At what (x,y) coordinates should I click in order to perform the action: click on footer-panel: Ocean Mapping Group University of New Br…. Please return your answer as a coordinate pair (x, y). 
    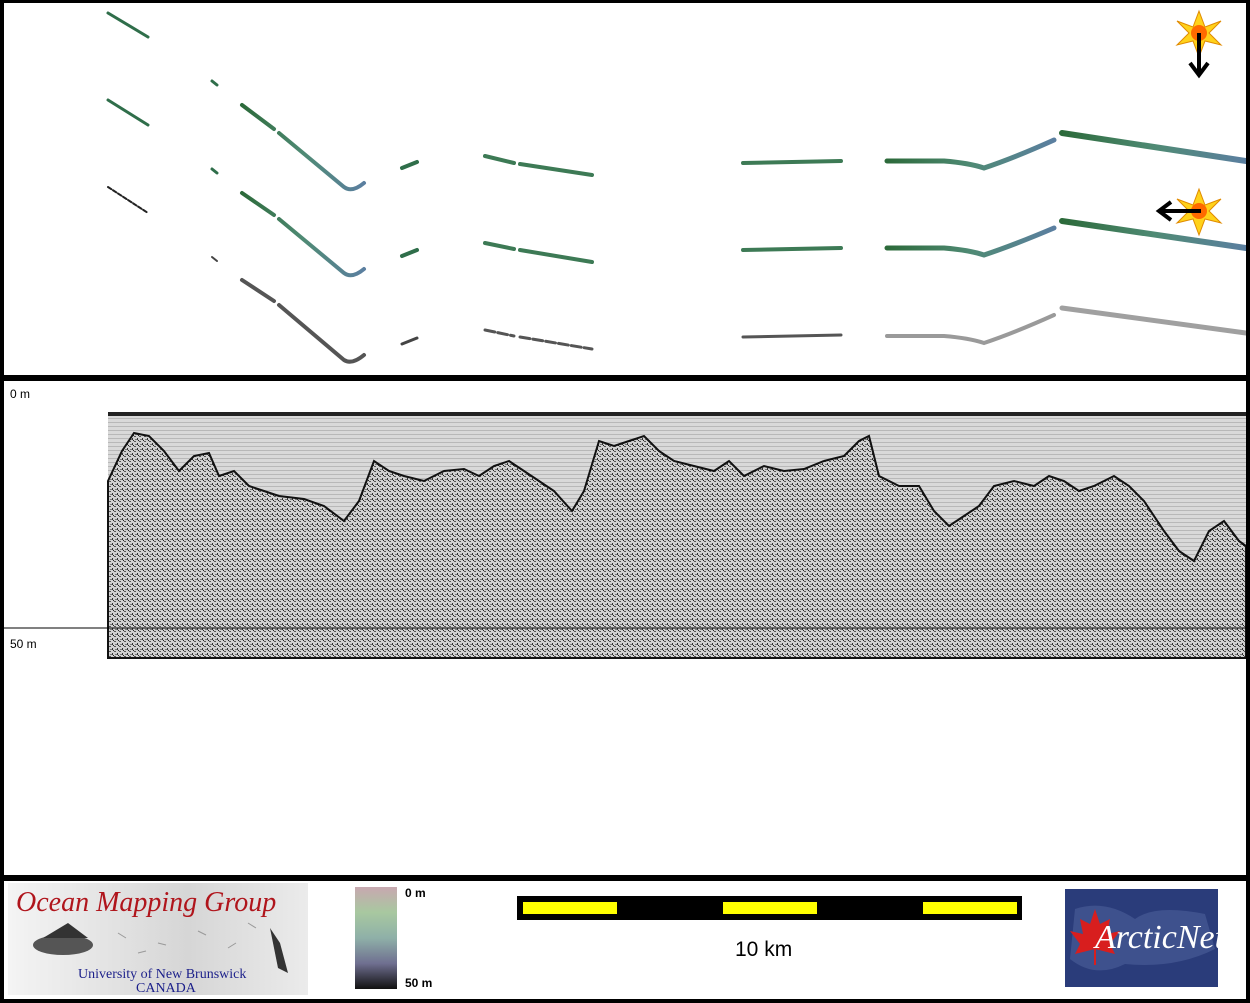
    Looking at the image, I should click on (625, 940).